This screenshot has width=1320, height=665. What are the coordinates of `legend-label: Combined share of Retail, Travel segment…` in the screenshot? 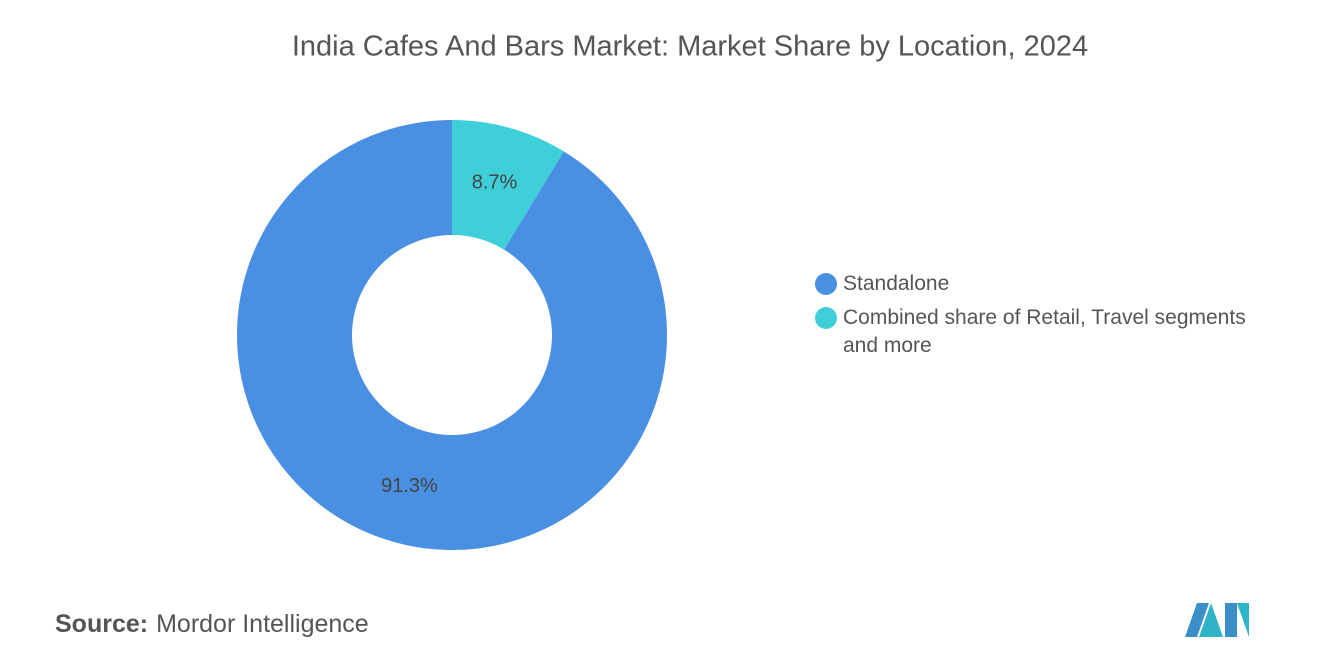 It's located at (1044, 331).